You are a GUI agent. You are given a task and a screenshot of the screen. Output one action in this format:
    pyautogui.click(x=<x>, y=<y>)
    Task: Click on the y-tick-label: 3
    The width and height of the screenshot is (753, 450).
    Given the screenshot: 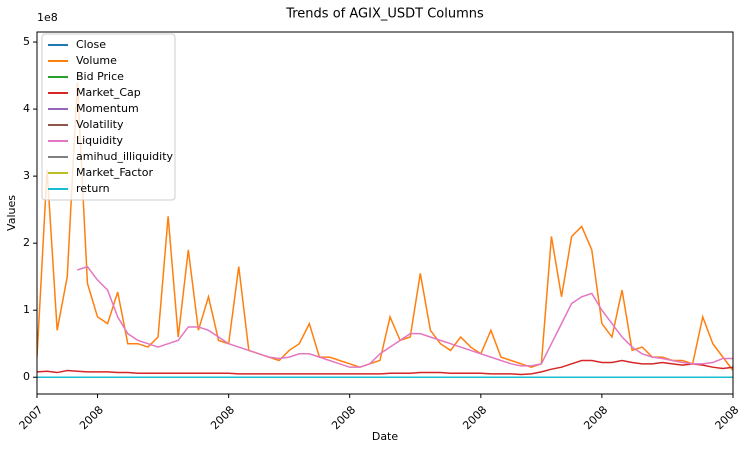 What is the action you would take?
    pyautogui.click(x=26, y=175)
    